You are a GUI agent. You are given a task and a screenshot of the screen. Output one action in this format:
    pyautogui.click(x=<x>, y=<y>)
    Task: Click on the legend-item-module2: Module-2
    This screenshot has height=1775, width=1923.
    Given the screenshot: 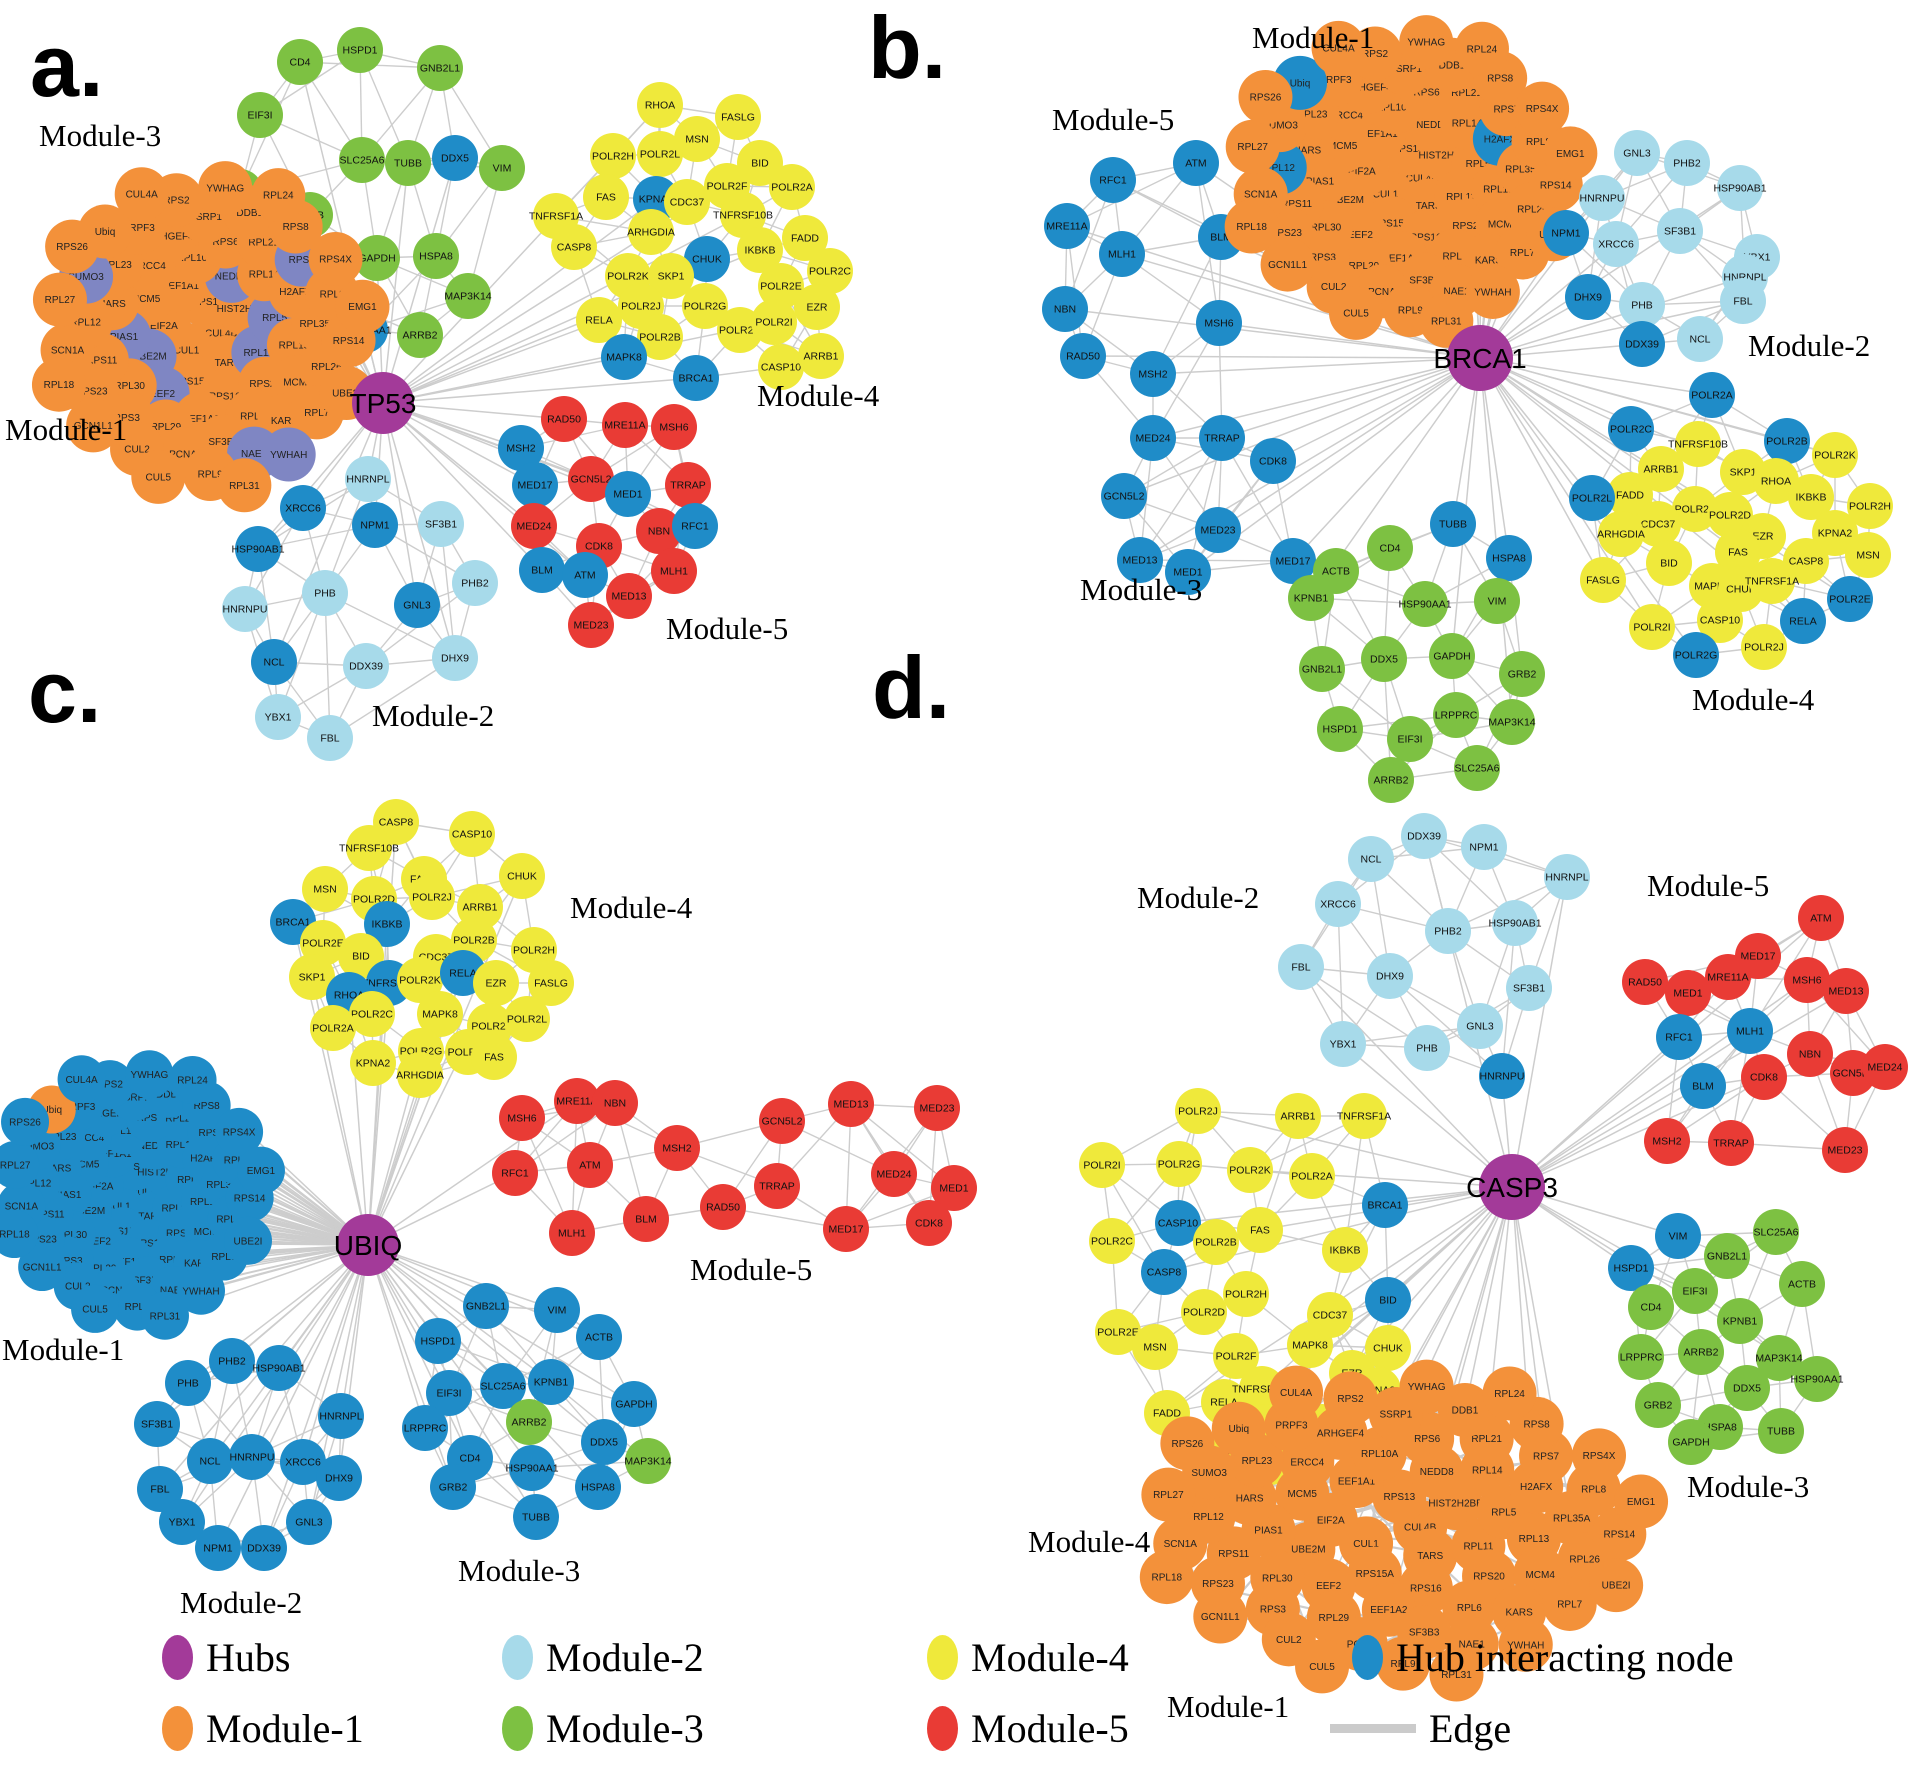 What is the action you would take?
    pyautogui.click(x=603, y=1657)
    